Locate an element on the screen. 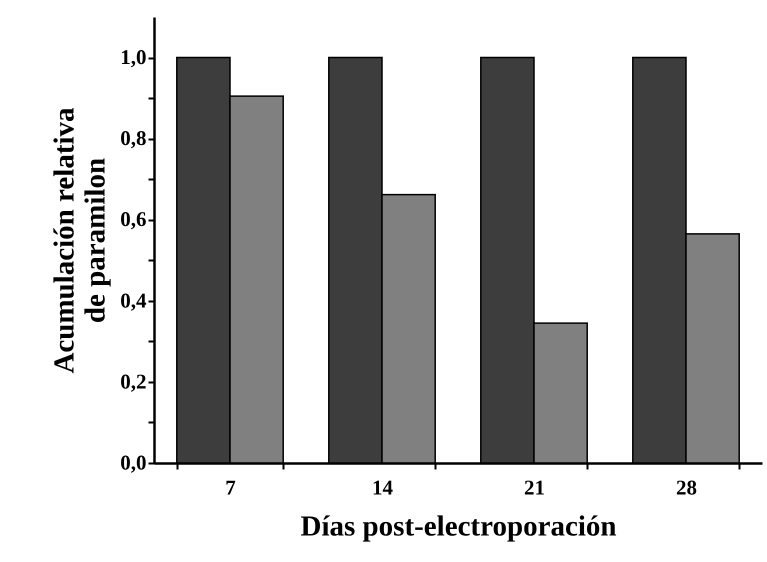  y-tick-label: 0,0 is located at coordinates (133, 462).